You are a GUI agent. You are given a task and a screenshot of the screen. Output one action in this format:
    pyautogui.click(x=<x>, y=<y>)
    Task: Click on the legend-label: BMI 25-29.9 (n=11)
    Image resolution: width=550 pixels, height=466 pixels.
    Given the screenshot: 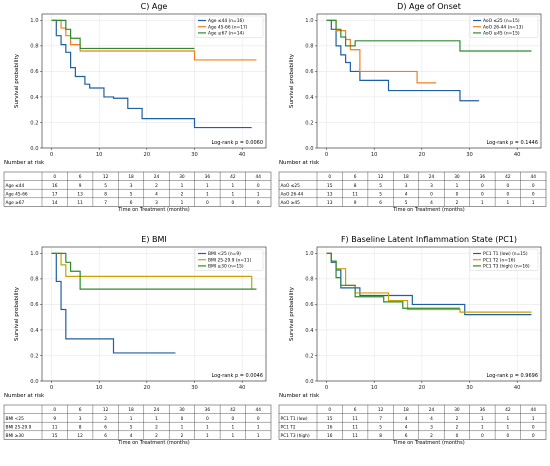 What is the action you would take?
    pyautogui.click(x=230, y=260)
    